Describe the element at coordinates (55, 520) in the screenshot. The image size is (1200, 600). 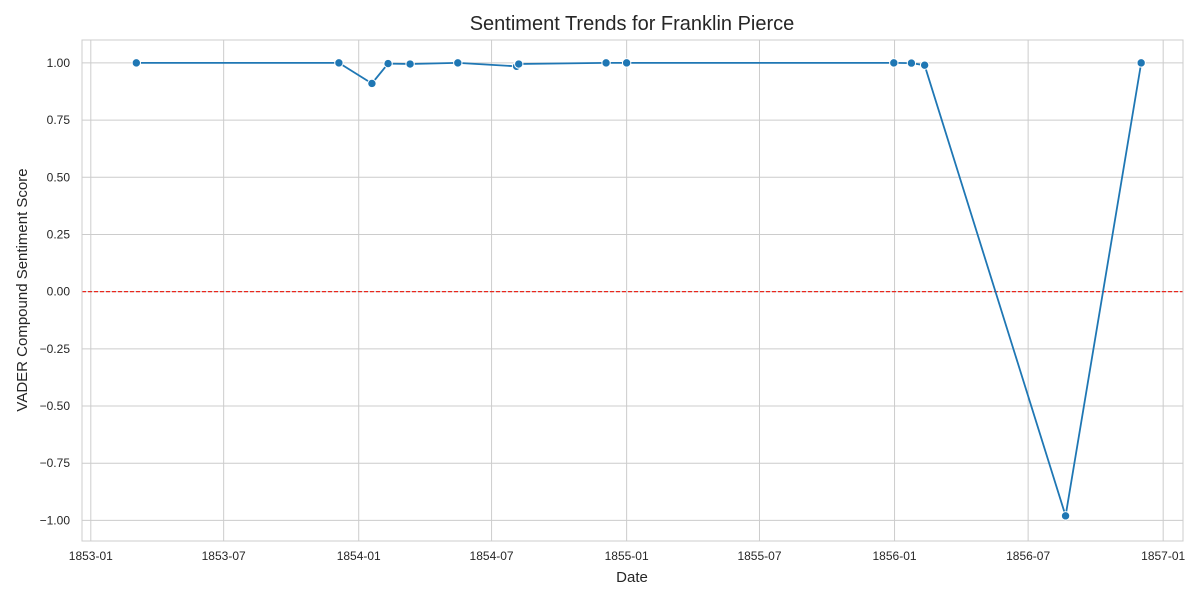
I see `y-tick-label: −1.00` at that location.